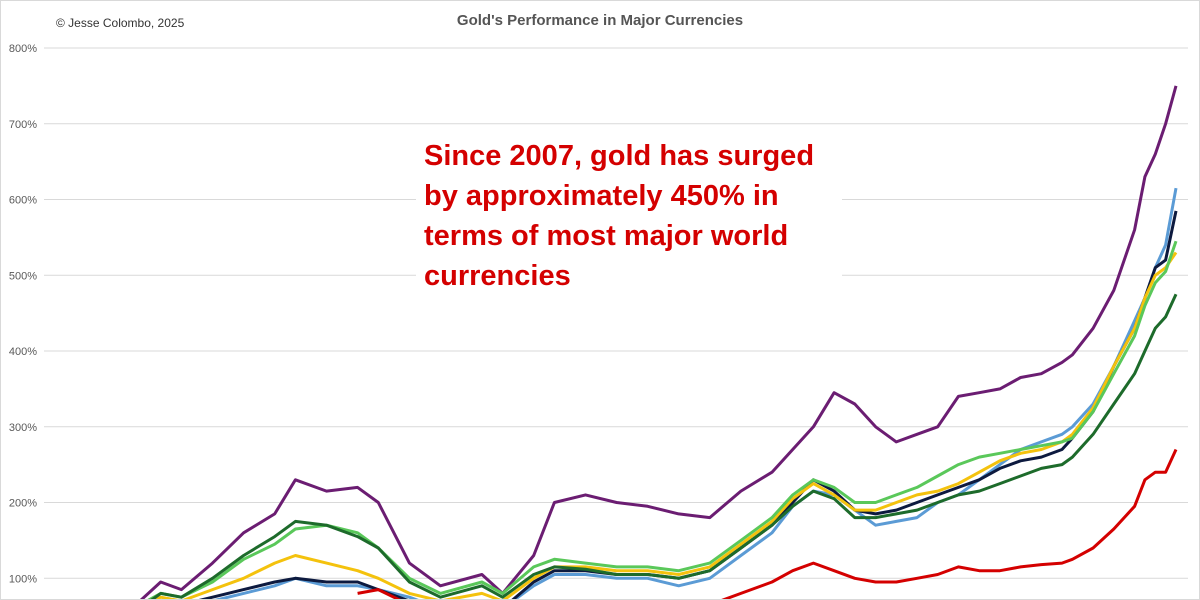  Describe the element at coordinates (120, 23) in the screenshot. I see `copyright-text: © Jesse Colombo, 2025` at that location.